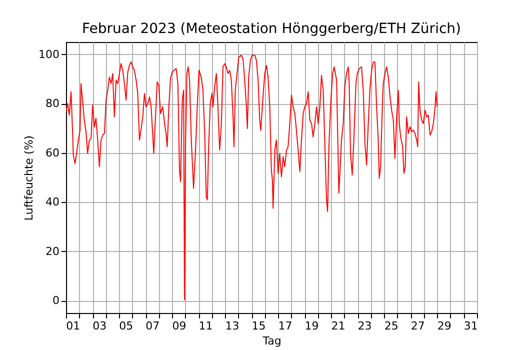 The width and height of the screenshot is (530, 350). I want to click on x-tick-label: 23, so click(365, 326).